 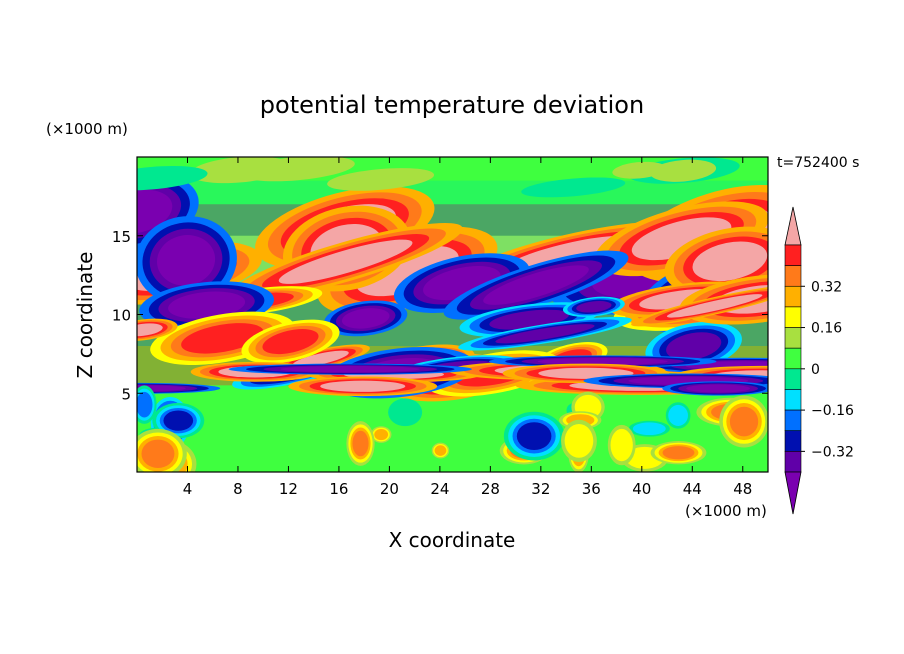 What do you see at coordinates (826, 329) in the screenshot?
I see `colorbar-label: 0.16` at bounding box center [826, 329].